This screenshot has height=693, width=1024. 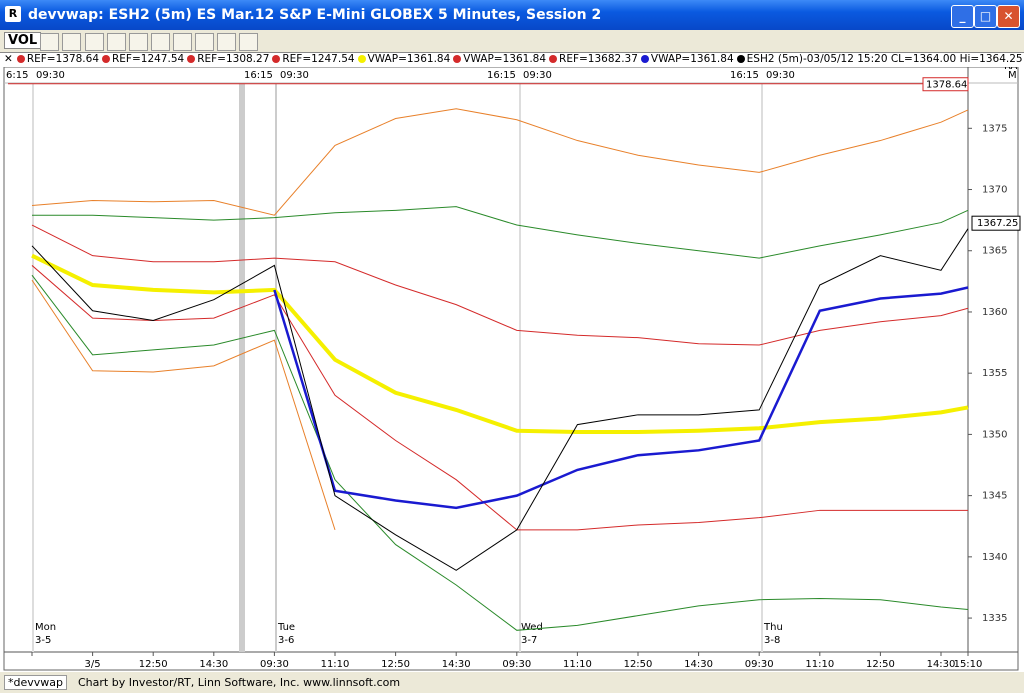 What do you see at coordinates (994, 496) in the screenshot?
I see `y-tick-label: 1345` at bounding box center [994, 496].